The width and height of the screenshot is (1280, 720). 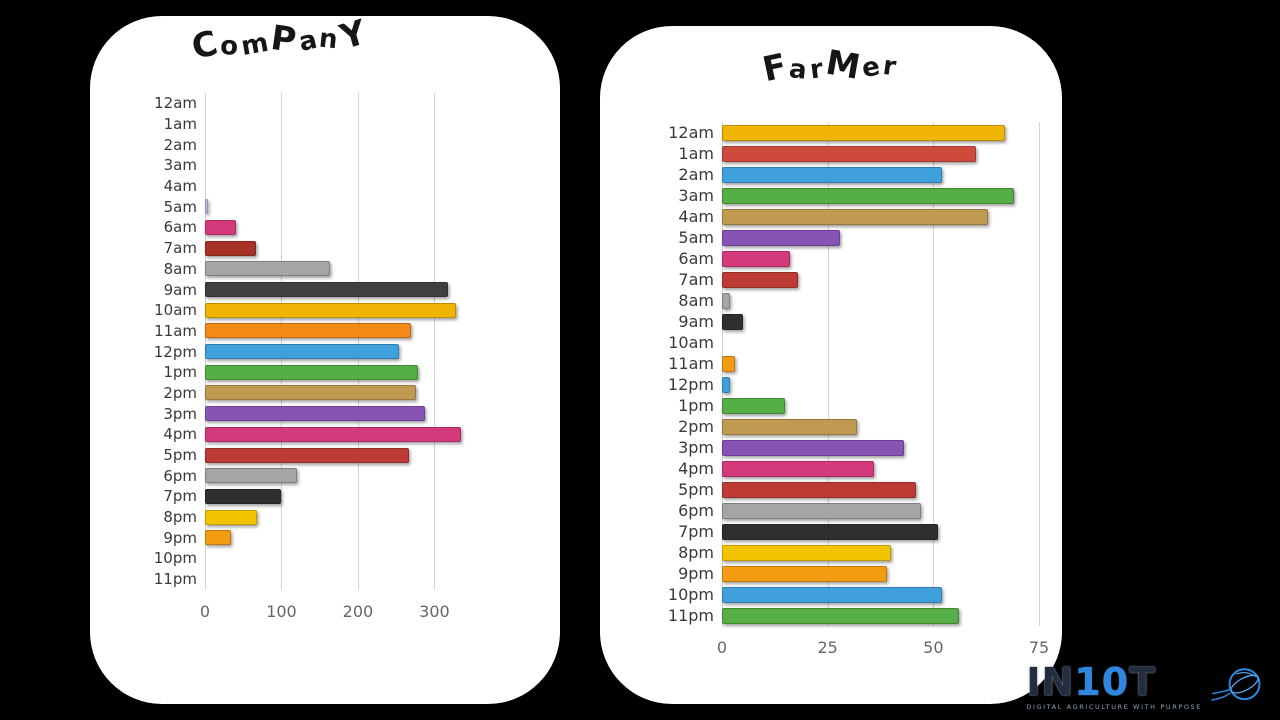 What do you see at coordinates (291, 579) in the screenshot?
I see `bar-row: 11pm` at bounding box center [291, 579].